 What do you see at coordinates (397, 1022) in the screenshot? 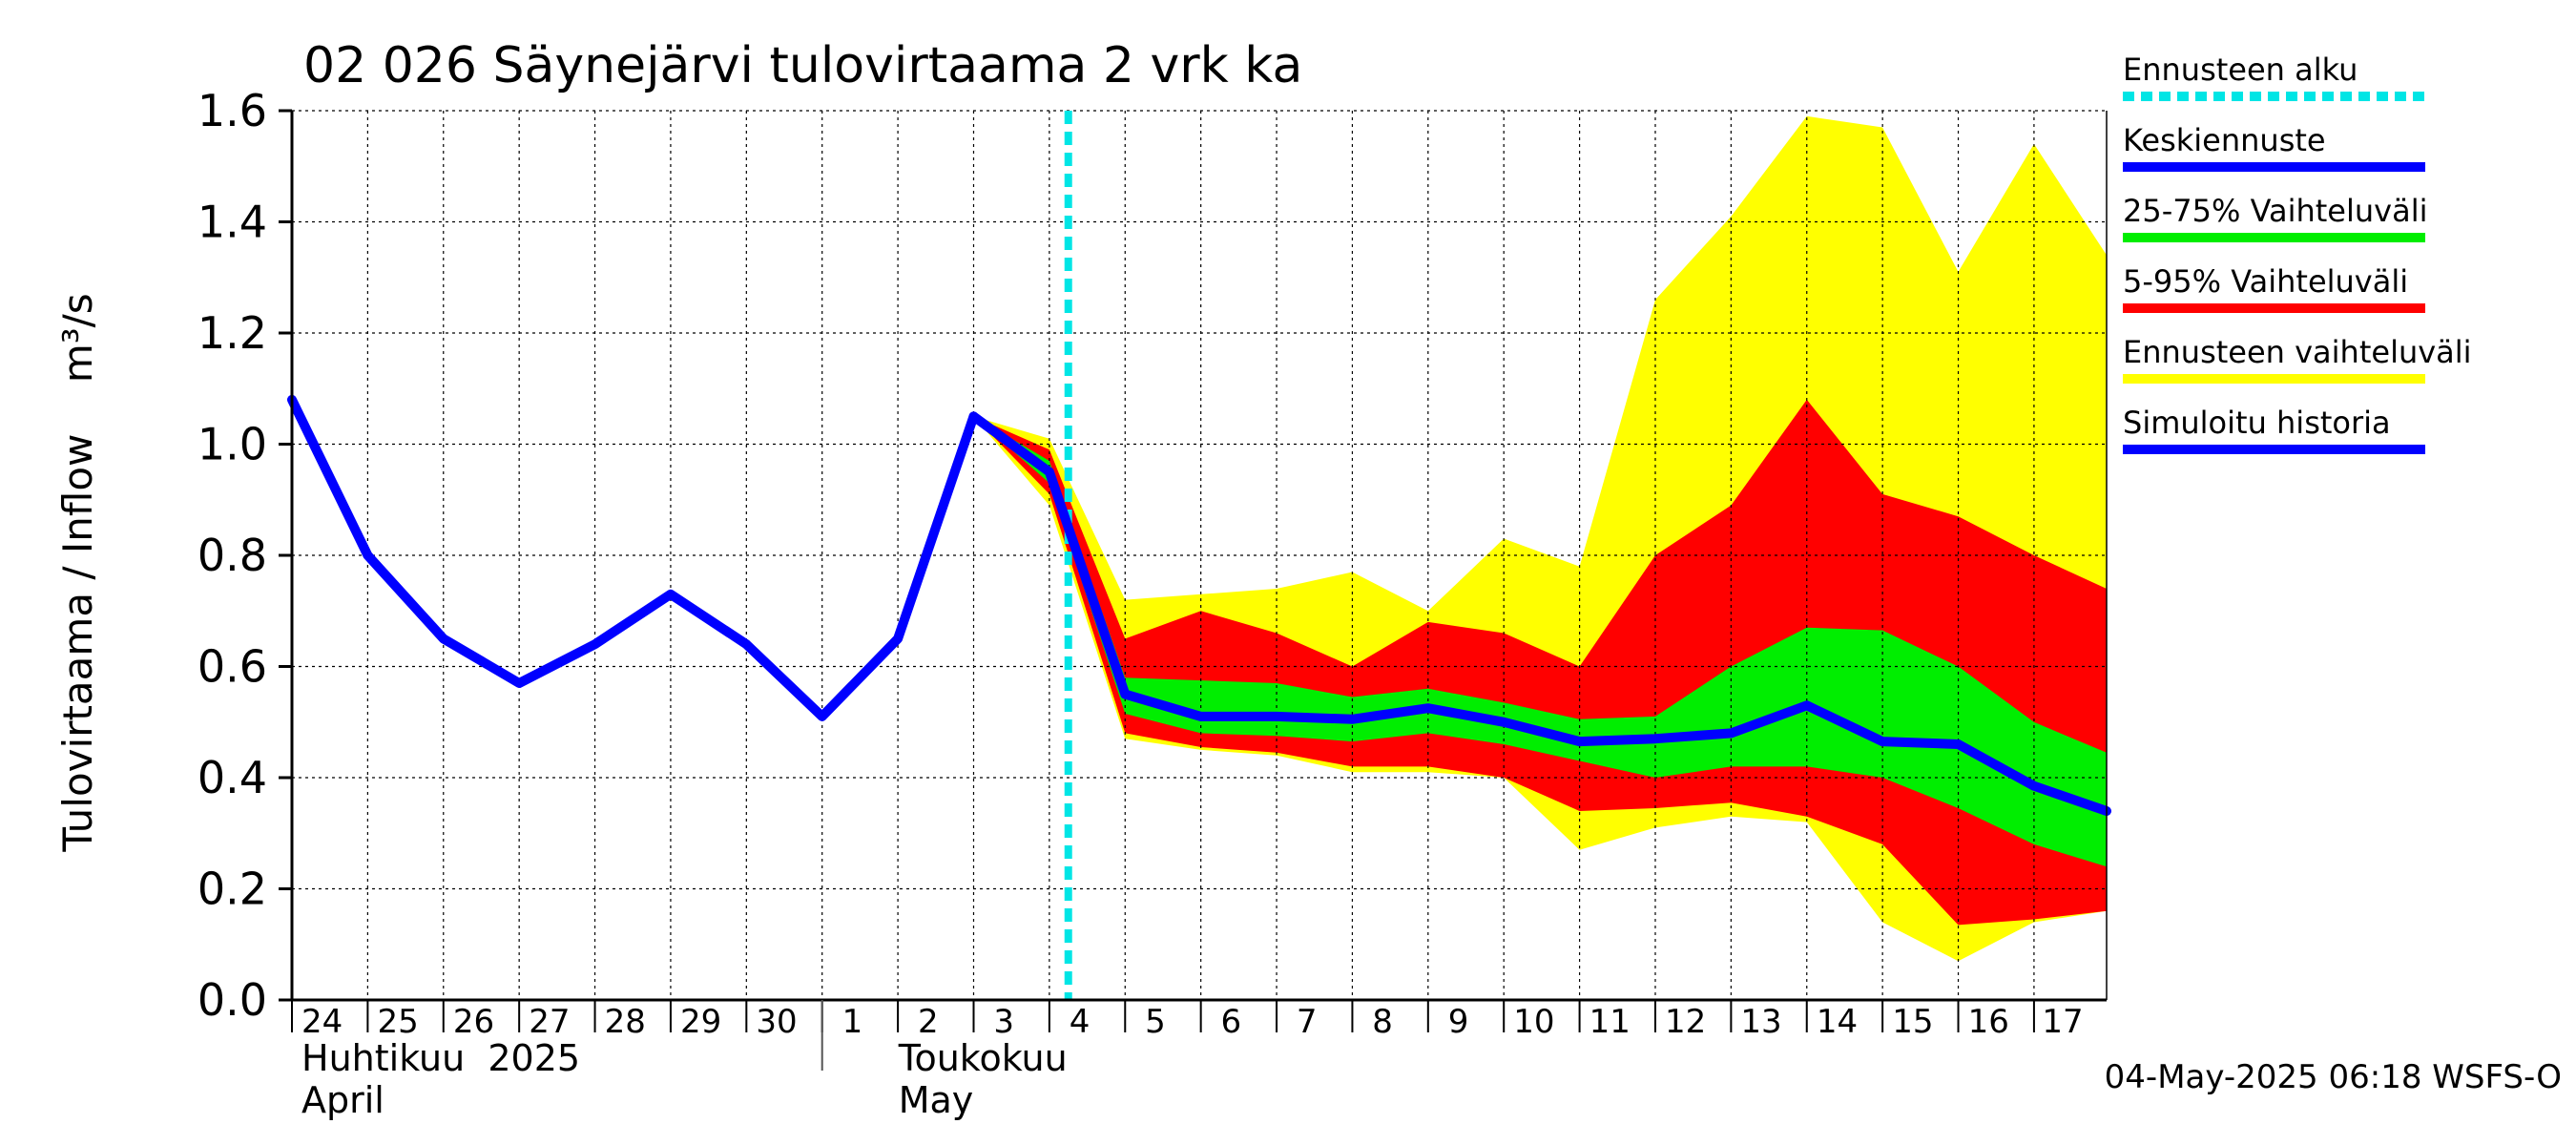
I see `x-tick-label: 25` at bounding box center [397, 1022].